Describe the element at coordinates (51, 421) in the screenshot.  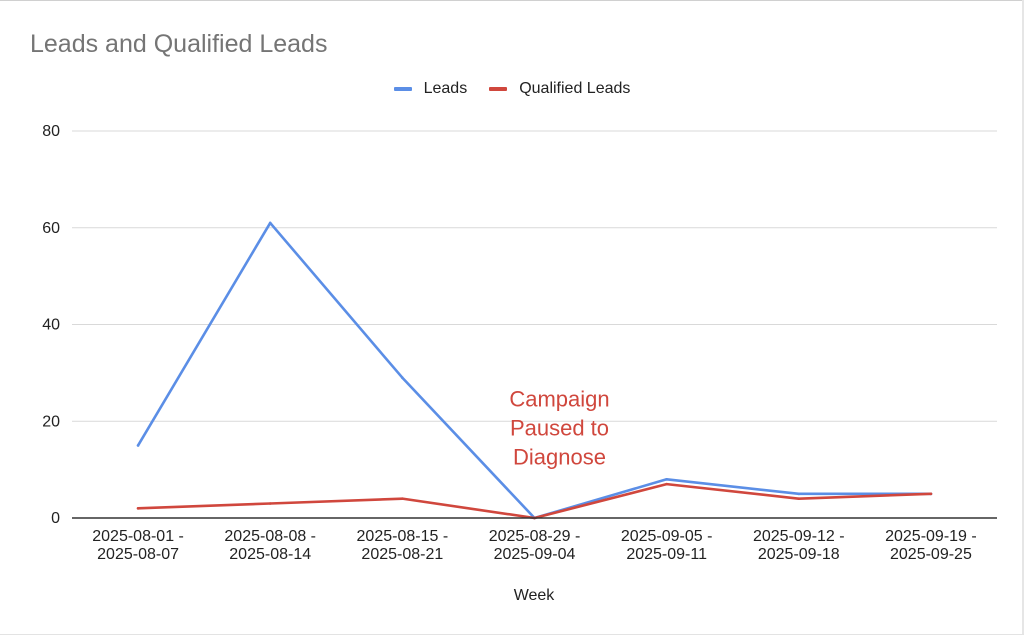
I see `y-tick-label: 20` at that location.